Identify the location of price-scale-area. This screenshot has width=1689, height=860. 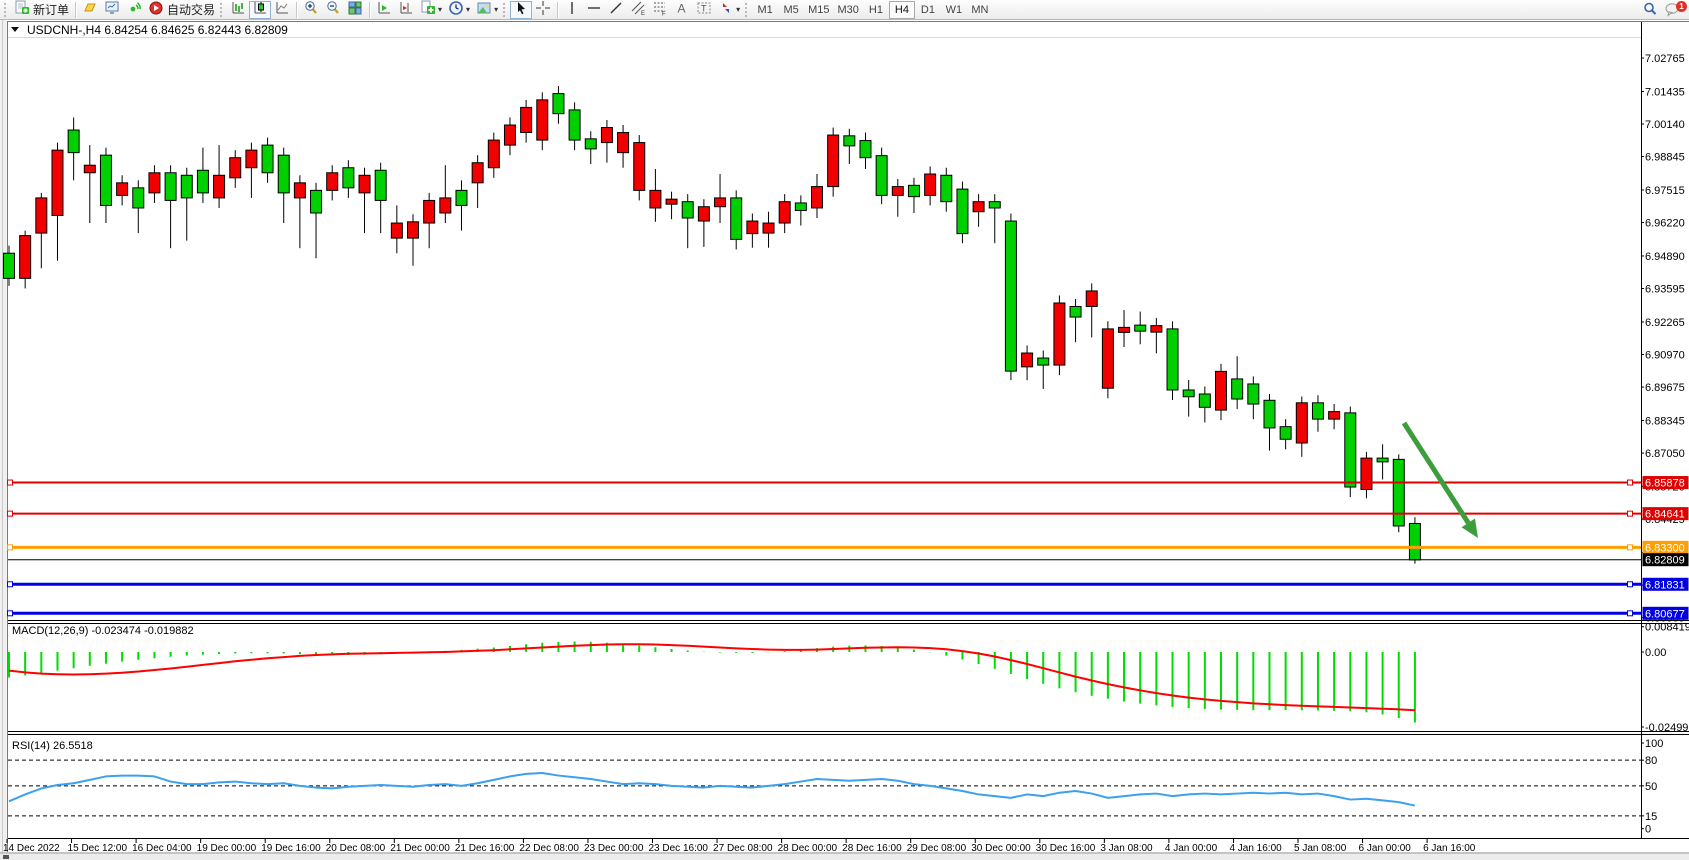
(1665, 436).